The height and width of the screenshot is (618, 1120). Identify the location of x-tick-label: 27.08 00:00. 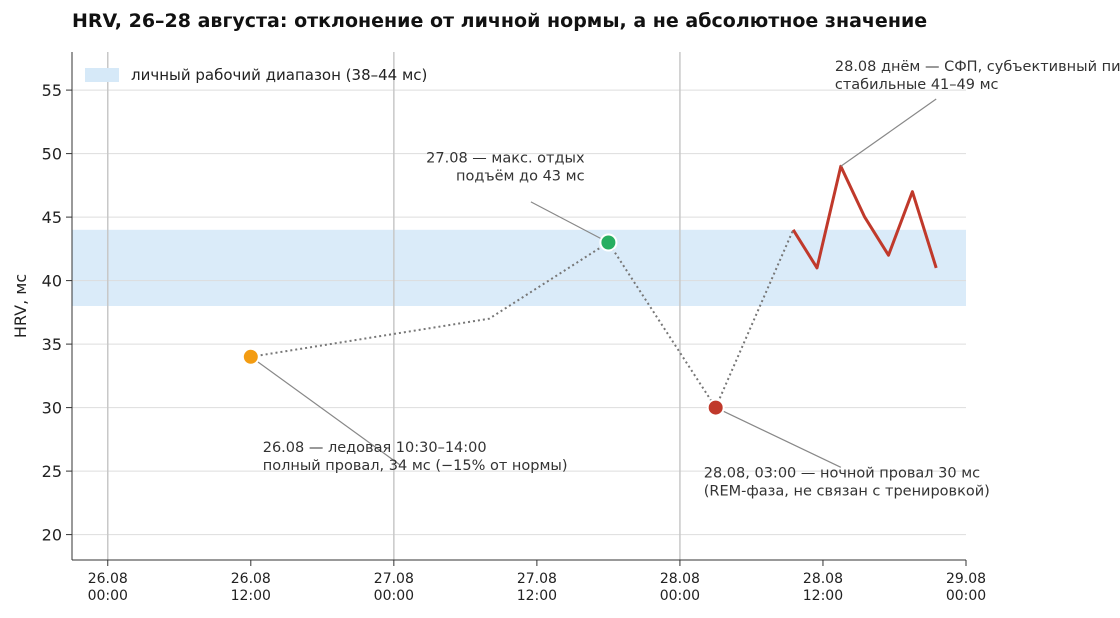
(394, 587).